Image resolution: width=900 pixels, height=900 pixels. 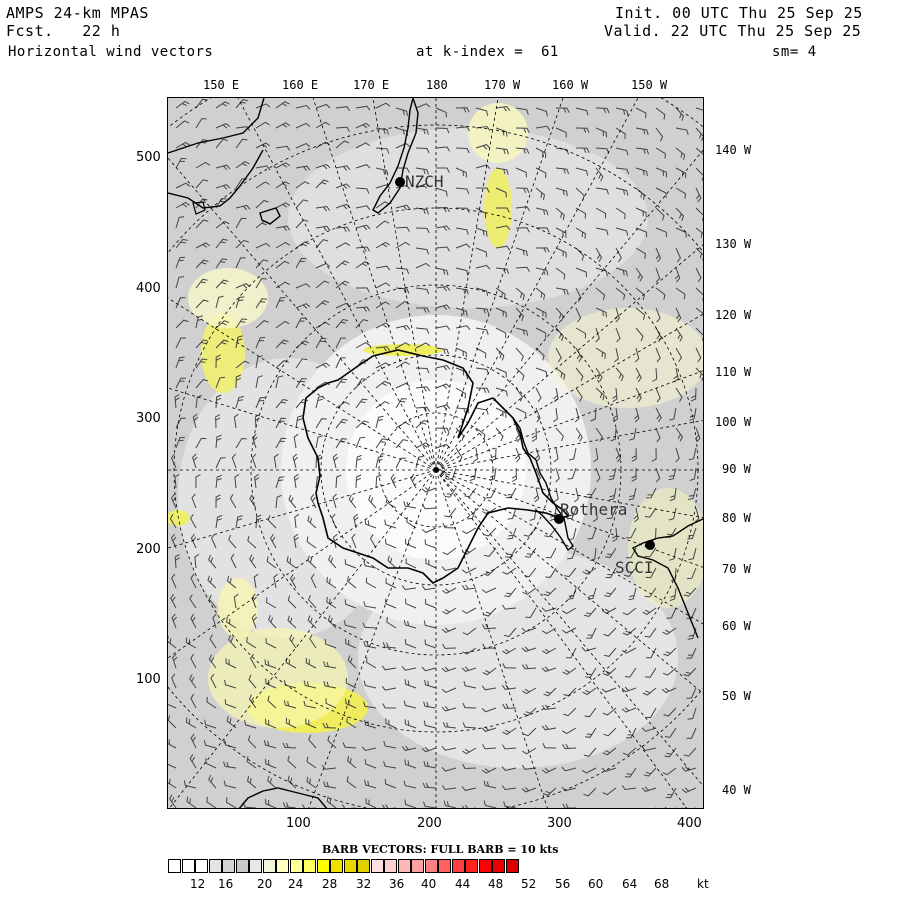 What do you see at coordinates (148, 418) in the screenshot?
I see `y-tick-label: 300` at bounding box center [148, 418].